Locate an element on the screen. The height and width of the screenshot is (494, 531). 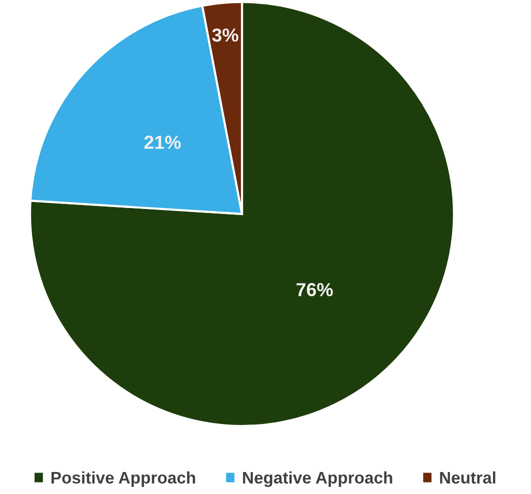
legend-label: Positive Approach is located at coordinates (124, 479).